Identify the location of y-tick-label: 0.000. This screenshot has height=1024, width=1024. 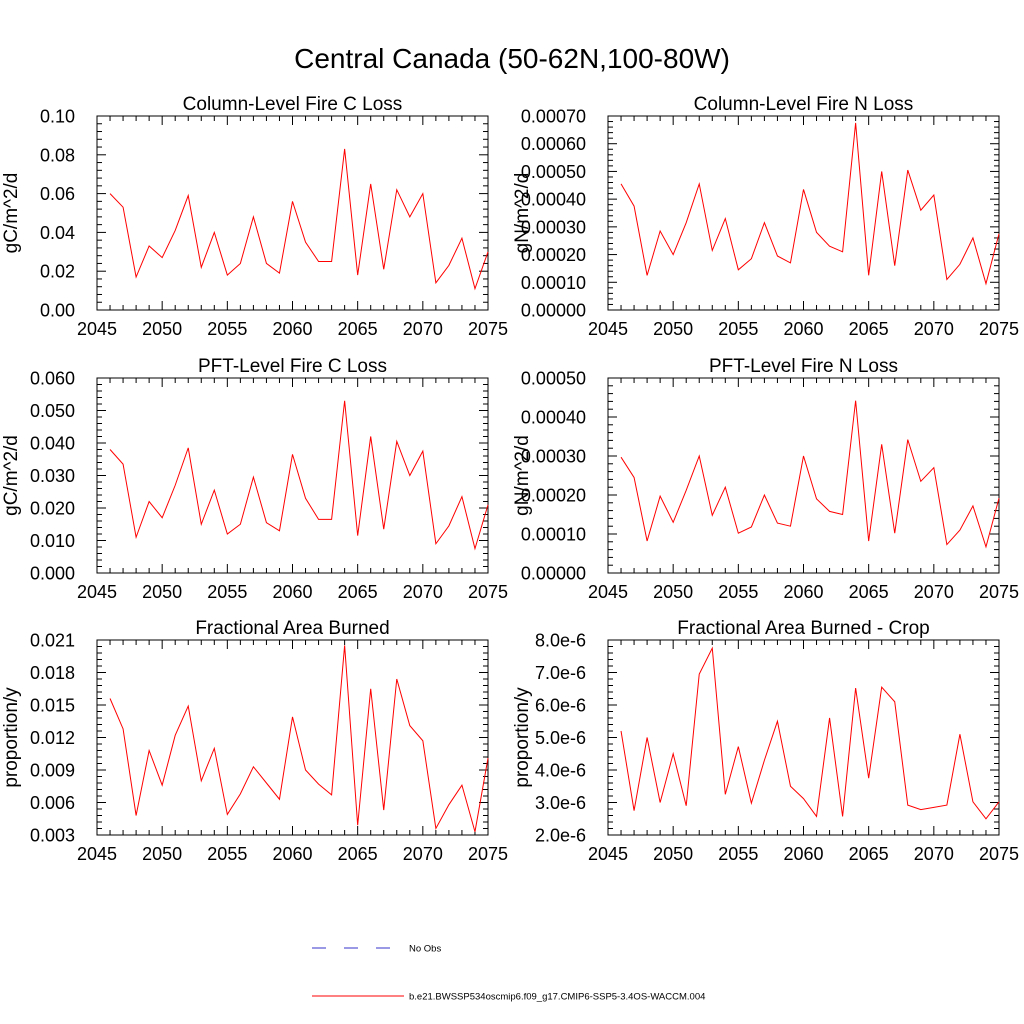
(52, 574).